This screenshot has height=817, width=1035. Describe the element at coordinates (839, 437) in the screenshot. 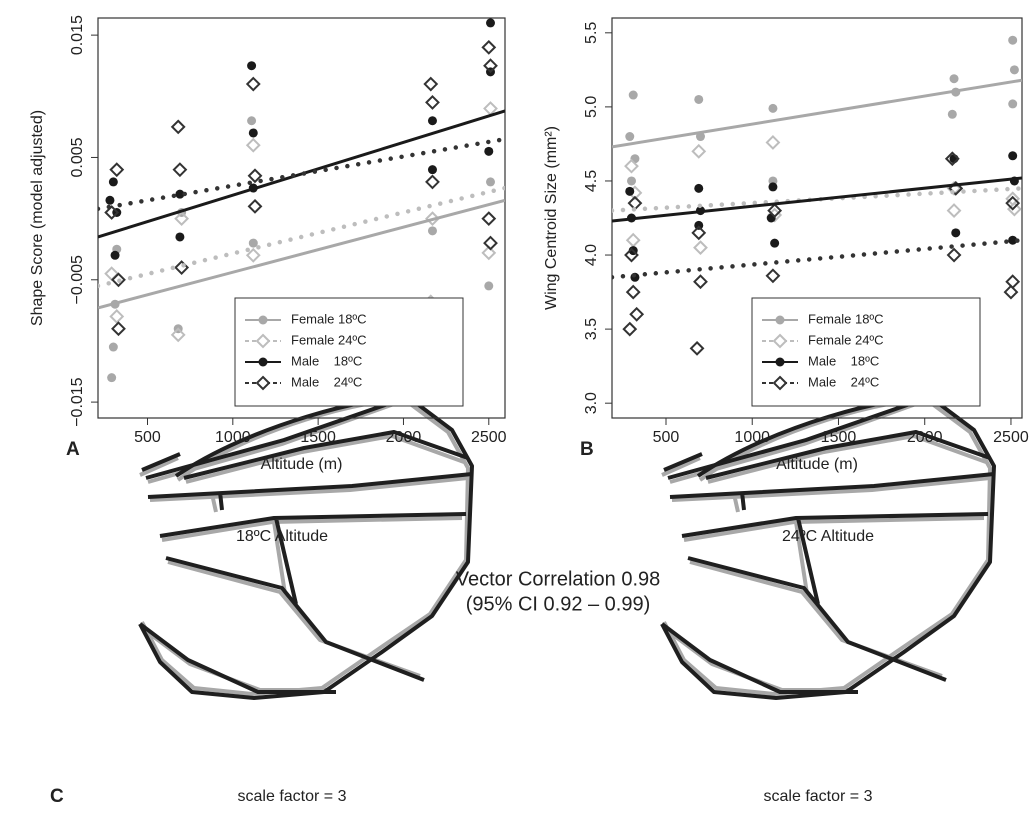

I see `x-tick-label: 1500` at that location.